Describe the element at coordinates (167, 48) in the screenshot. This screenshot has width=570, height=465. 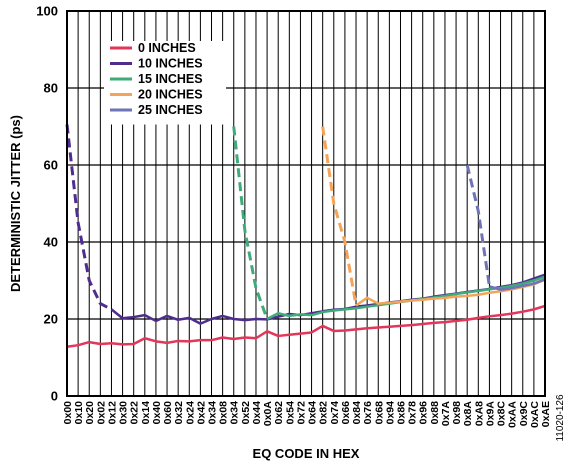
I see `legend-label-0-inches: 0 INCHES` at that location.